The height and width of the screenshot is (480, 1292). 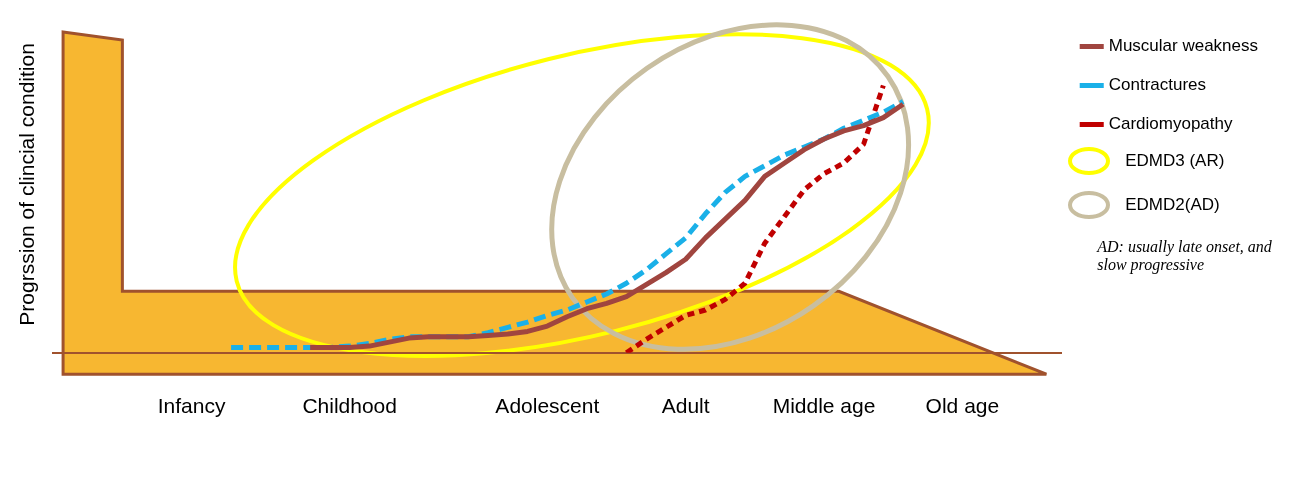 I want to click on legend-label: Muscular weakness, so click(x=1183, y=46).